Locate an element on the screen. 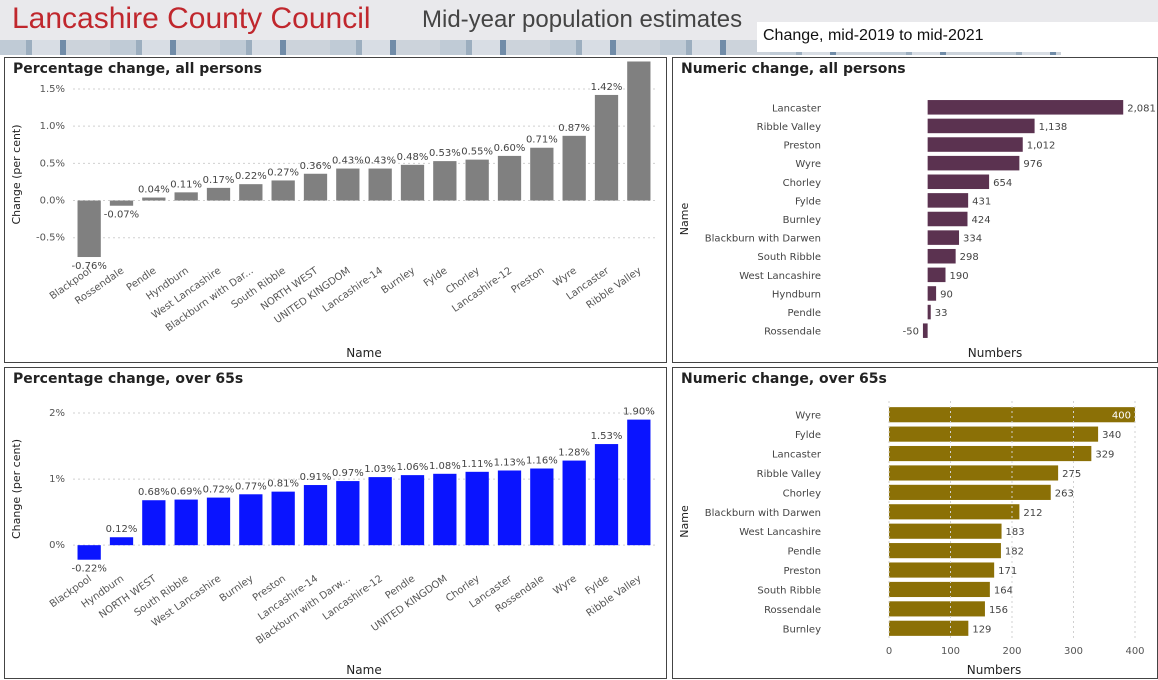 The width and height of the screenshot is (1158, 680). category-label: Fylde is located at coordinates (808, 435).